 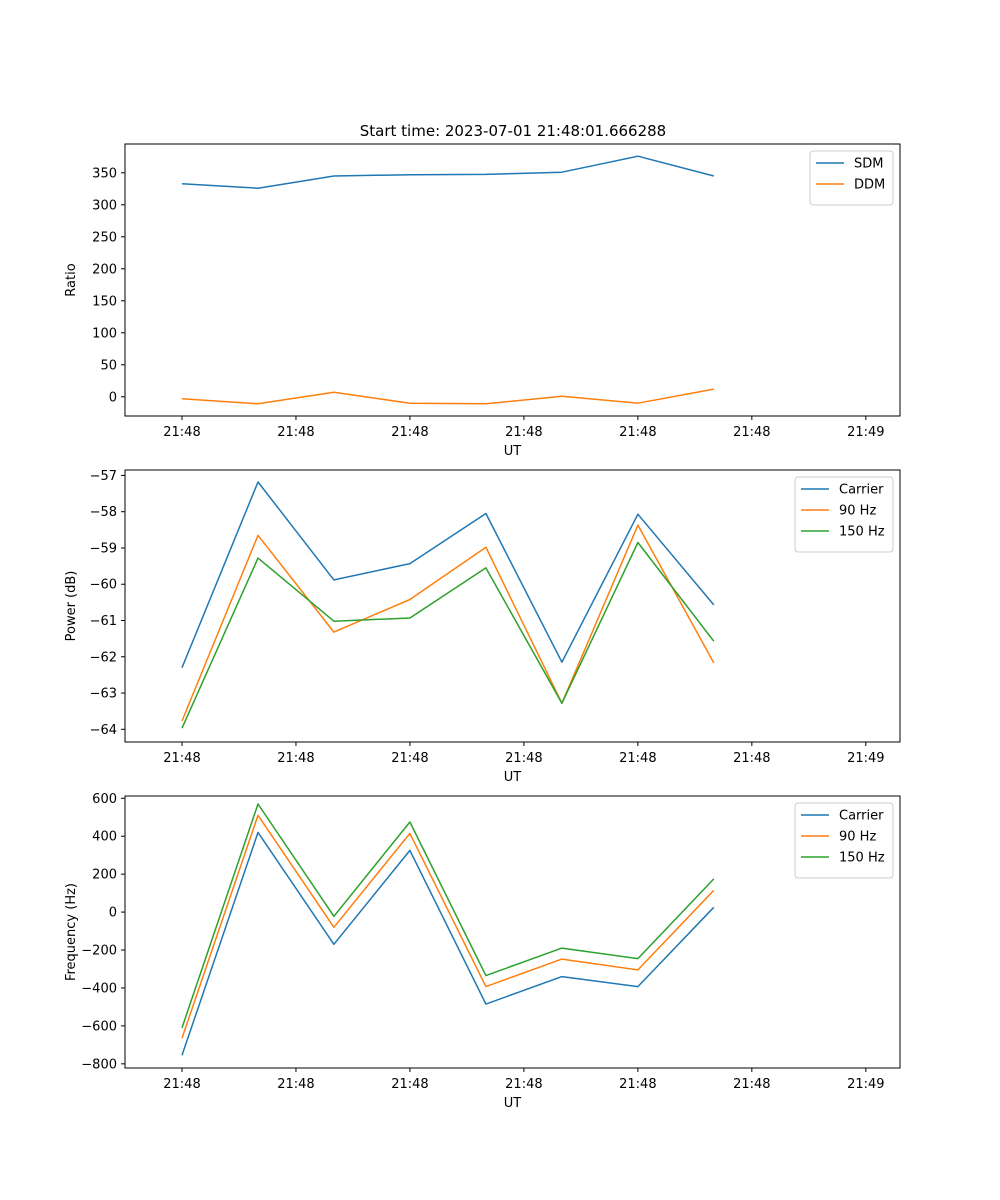 What do you see at coordinates (108, 365) in the screenshot?
I see `ratio-y-tick-label: 50` at bounding box center [108, 365].